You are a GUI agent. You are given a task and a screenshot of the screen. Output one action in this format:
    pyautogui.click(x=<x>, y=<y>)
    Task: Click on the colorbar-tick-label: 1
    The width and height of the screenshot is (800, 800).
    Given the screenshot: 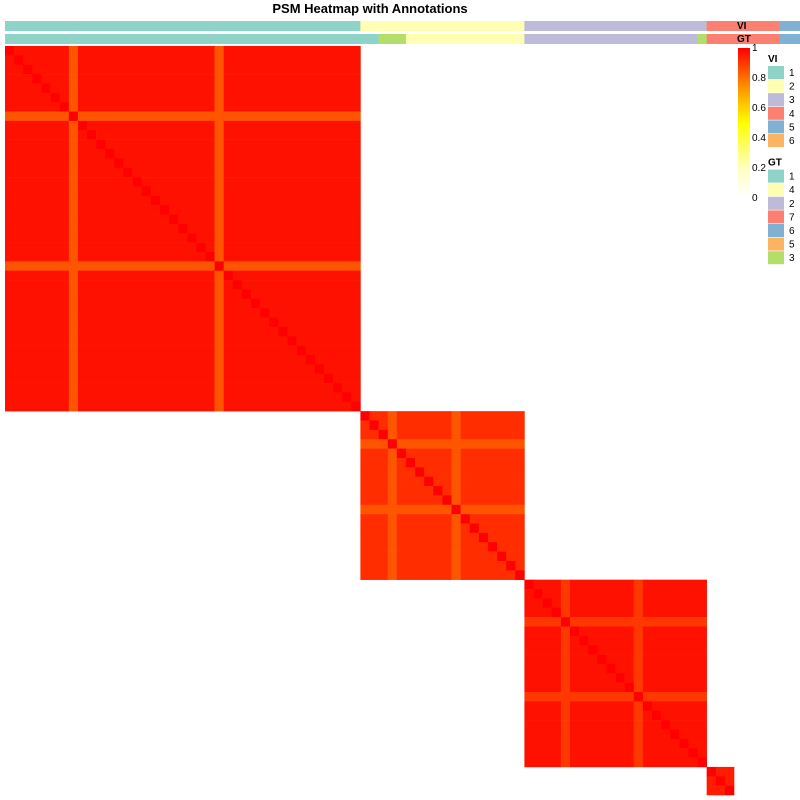 What is the action you would take?
    pyautogui.click(x=755, y=48)
    